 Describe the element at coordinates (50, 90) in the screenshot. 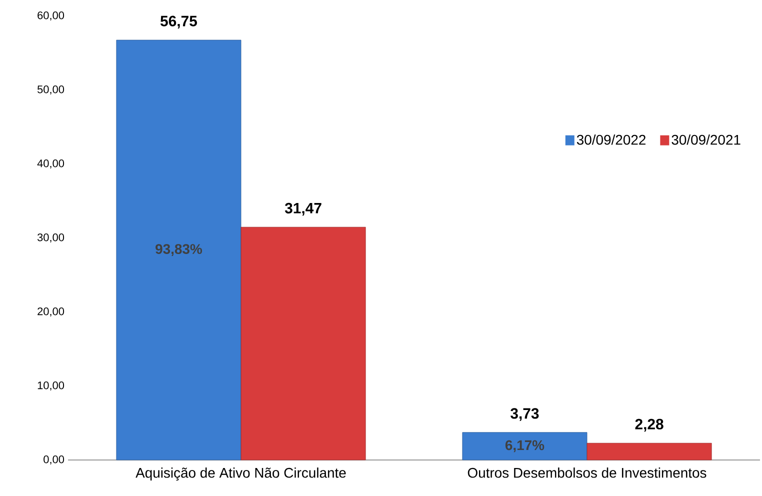

I see `y-tick-label: 50,00` at that location.